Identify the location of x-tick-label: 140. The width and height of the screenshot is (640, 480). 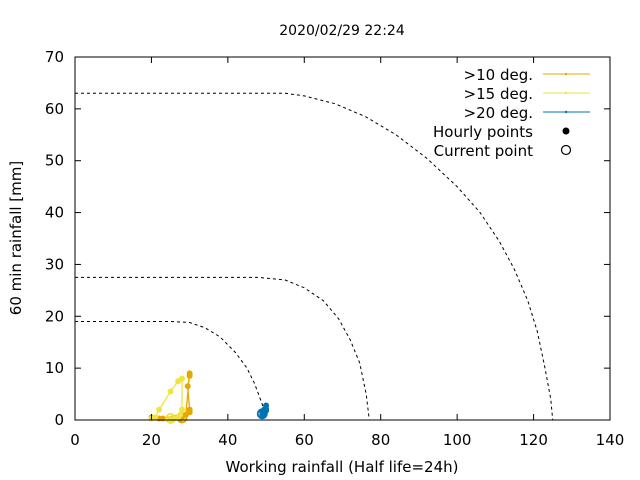
(610, 440).